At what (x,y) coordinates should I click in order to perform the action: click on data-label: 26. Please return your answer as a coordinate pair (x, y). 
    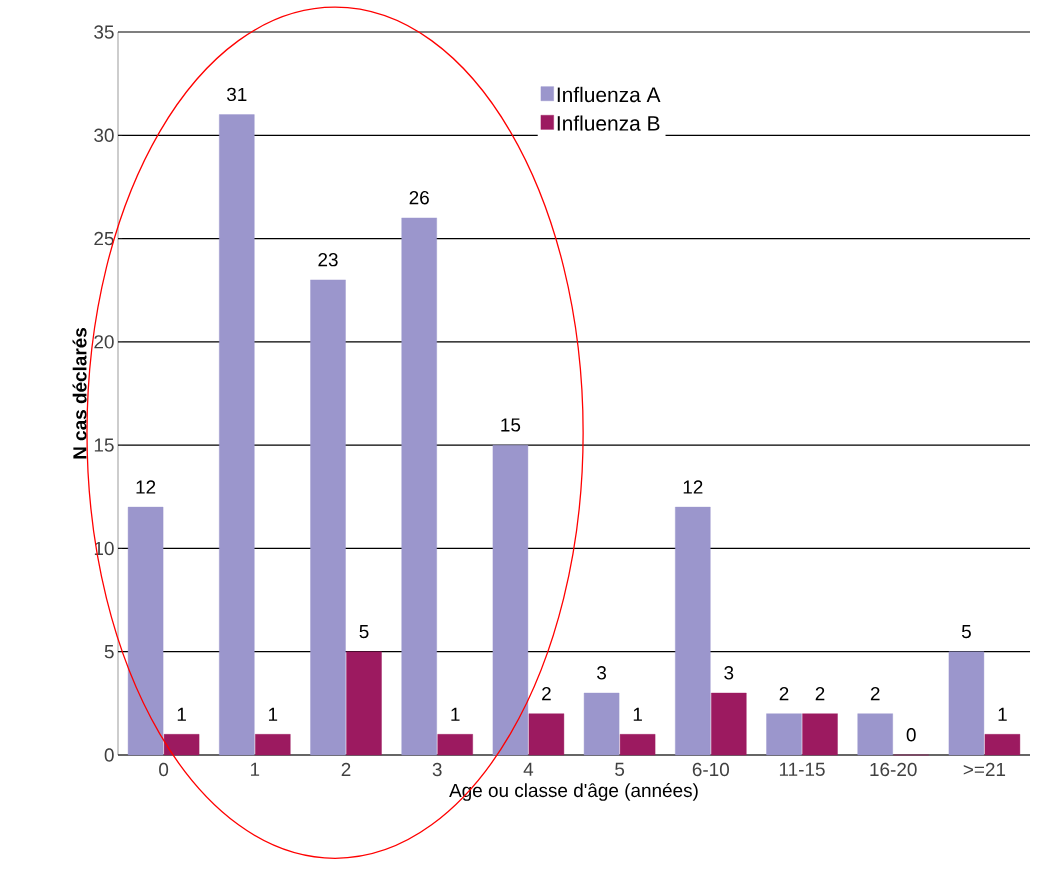
    Looking at the image, I should click on (419, 197).